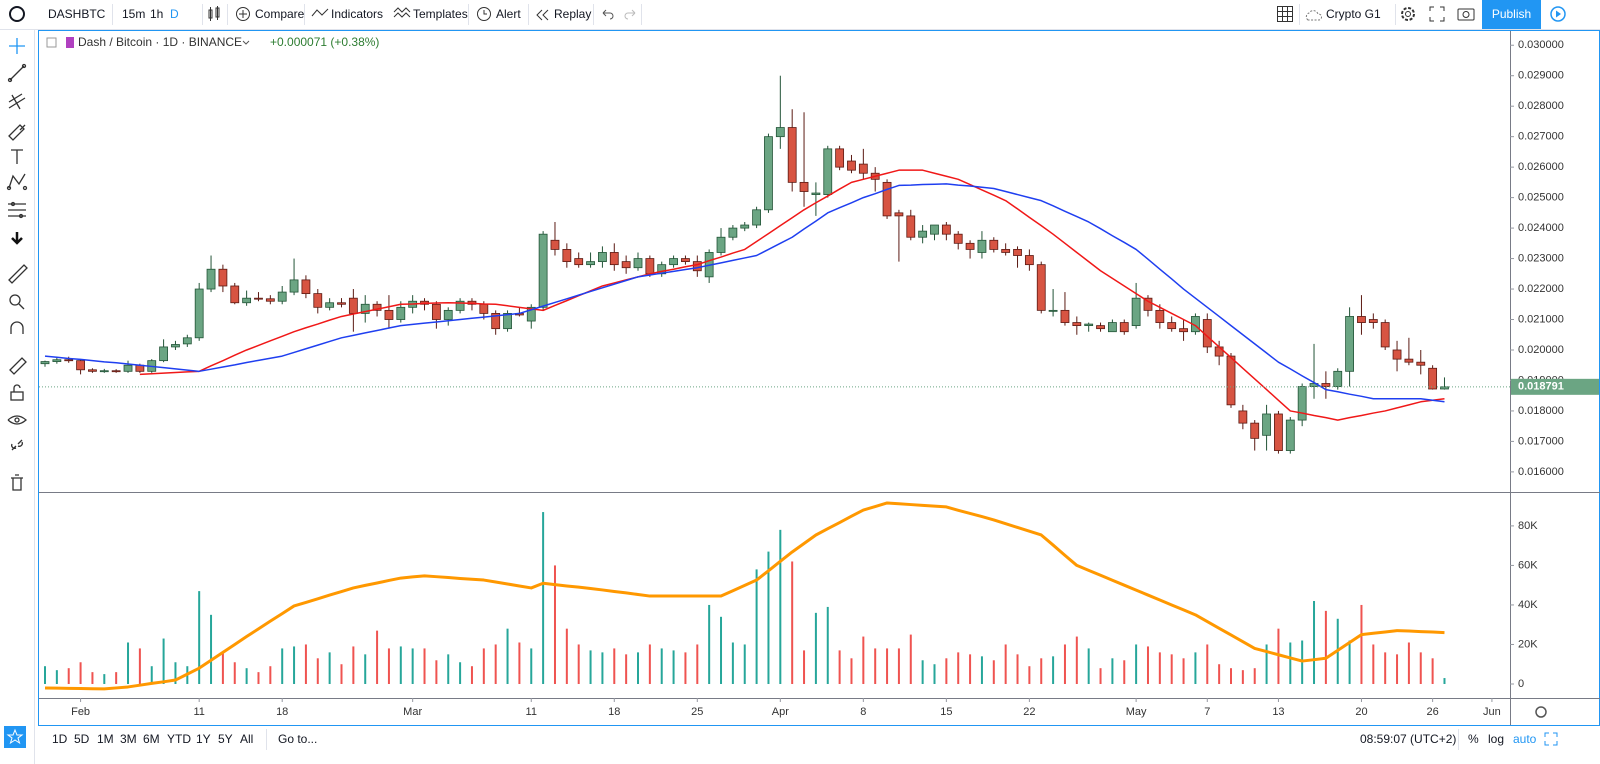  What do you see at coordinates (1558, 14) in the screenshot?
I see `play-button` at bounding box center [1558, 14].